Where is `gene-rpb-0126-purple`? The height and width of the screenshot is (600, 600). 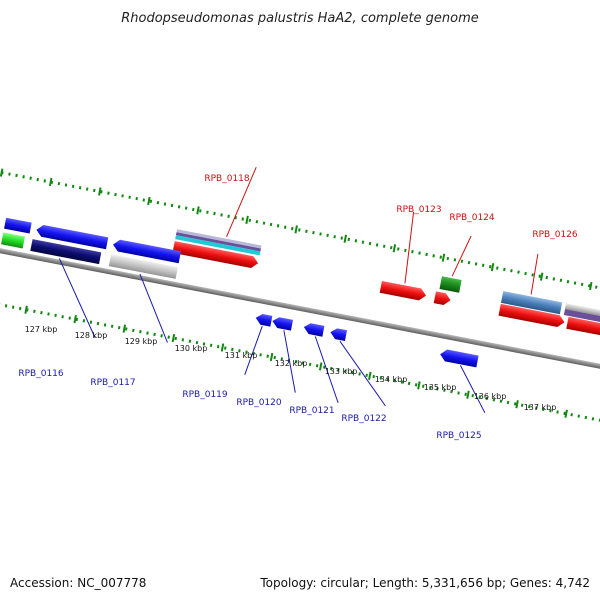
gene-rpb-0126-purple is located at coordinates (581, 316).